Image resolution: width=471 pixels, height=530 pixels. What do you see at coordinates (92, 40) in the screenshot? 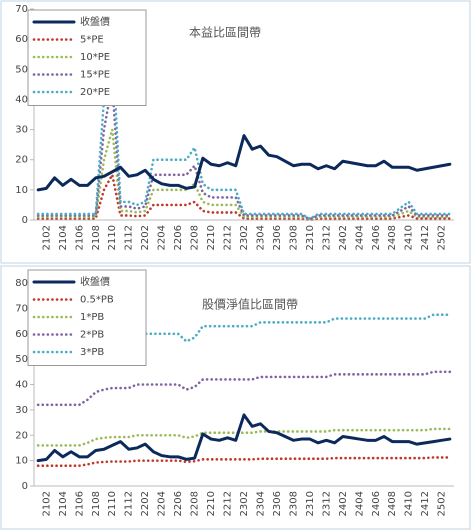
I see `legend-label: 5*PE` at bounding box center [92, 40].